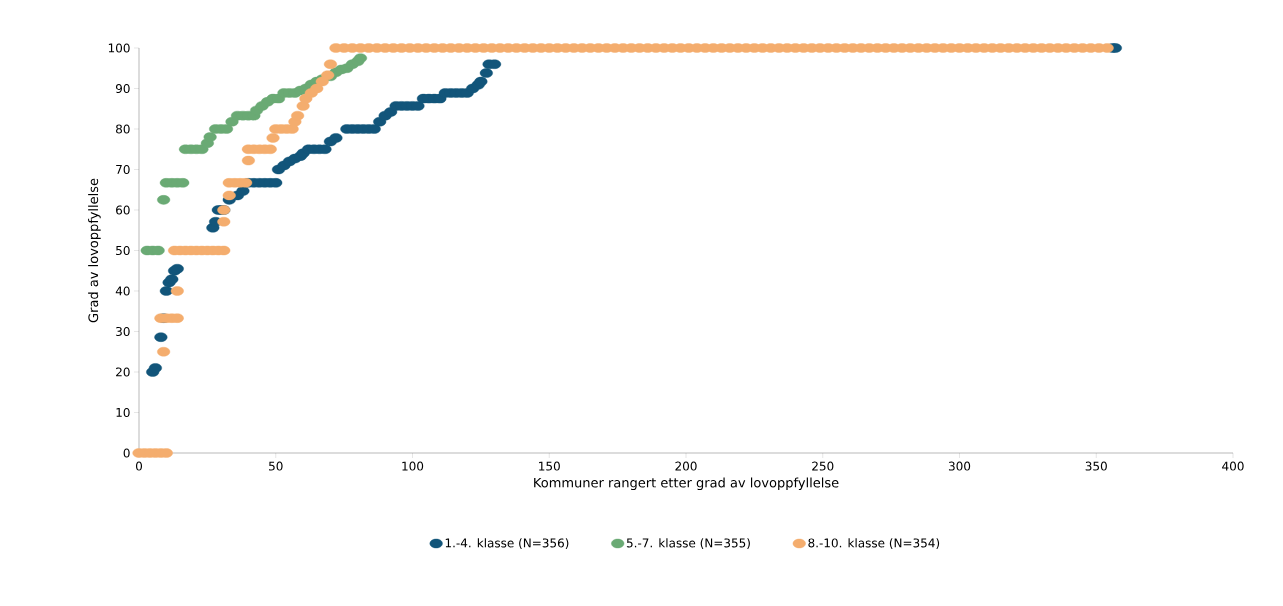 The width and height of the screenshot is (1283, 606). Describe the element at coordinates (119, 48) in the screenshot. I see `y-tick-label: 100` at that location.